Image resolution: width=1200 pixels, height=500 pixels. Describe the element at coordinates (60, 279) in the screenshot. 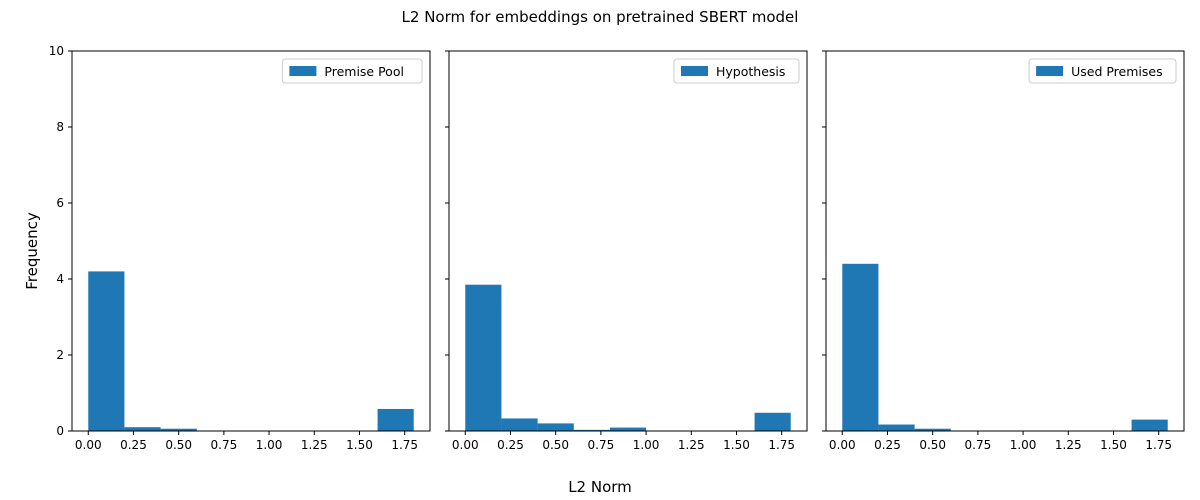

I see `y-tick-label: 4` at that location.